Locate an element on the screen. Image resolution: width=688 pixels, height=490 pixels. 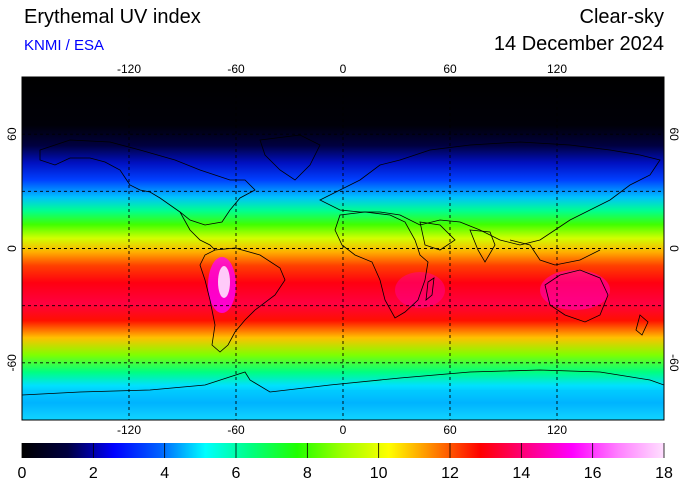
lat-tick-left: 0 is located at coordinates (12, 248).